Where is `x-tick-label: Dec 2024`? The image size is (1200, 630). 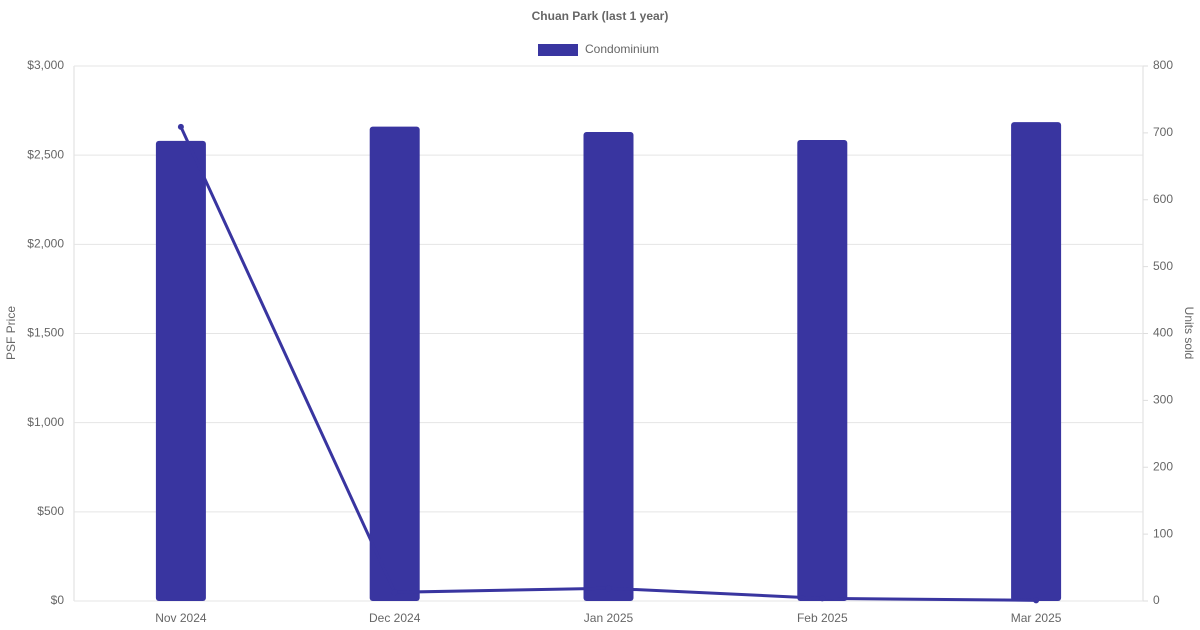 x-tick-label: Dec 2024 is located at coordinates (395, 618).